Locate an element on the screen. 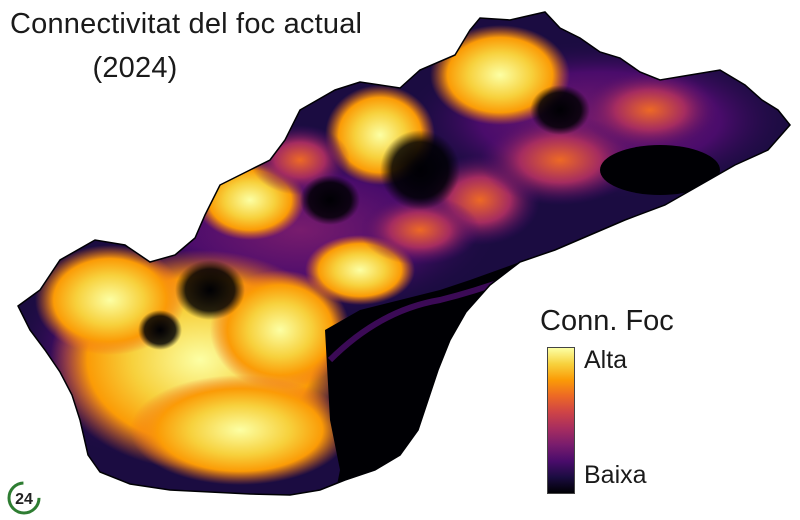 The image size is (800, 520). legend-low-label: Baixa is located at coordinates (615, 475).